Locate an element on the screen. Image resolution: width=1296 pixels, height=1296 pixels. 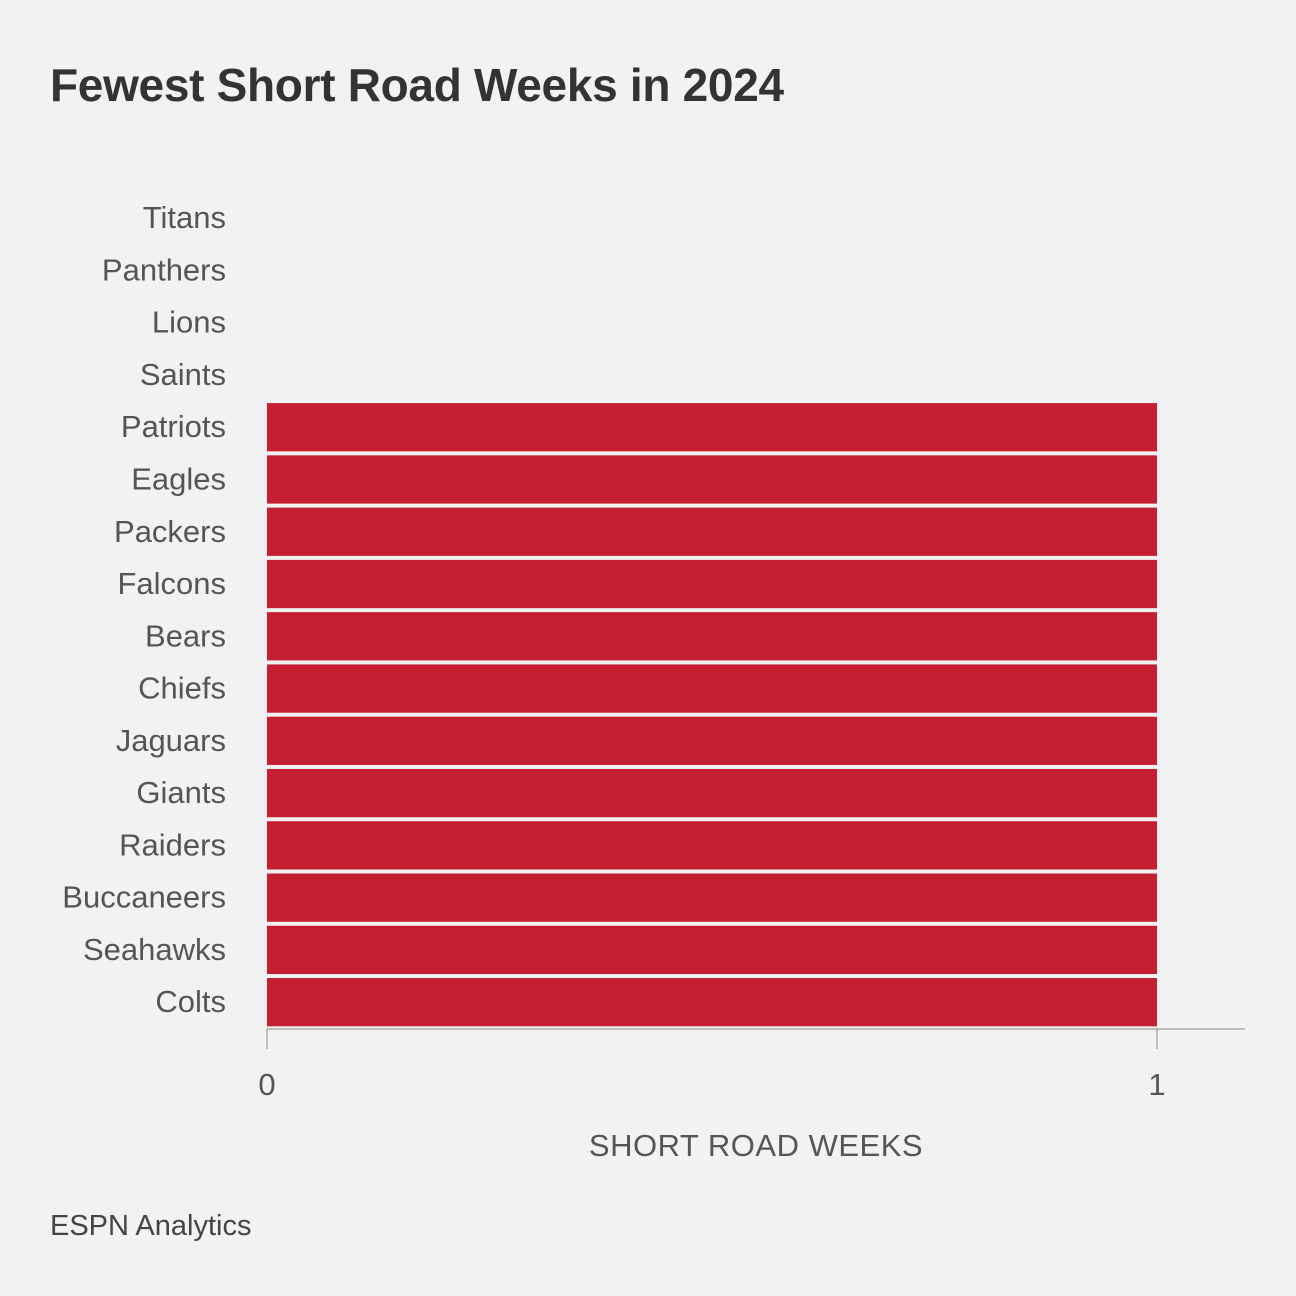
source-note: ESPN Analytics is located at coordinates (151, 1226).